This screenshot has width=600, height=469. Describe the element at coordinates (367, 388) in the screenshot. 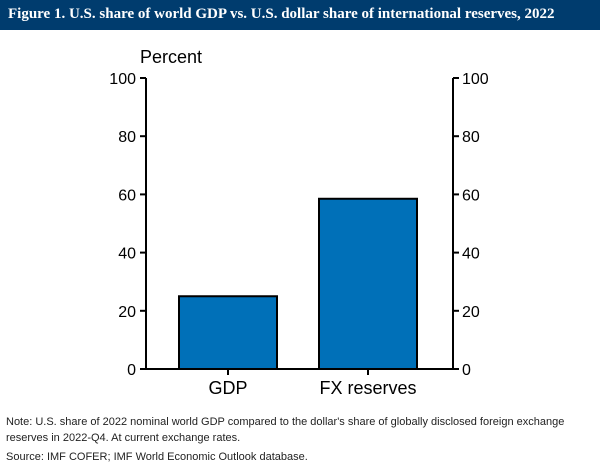

I see `x-tick-label: FX reserves` at that location.